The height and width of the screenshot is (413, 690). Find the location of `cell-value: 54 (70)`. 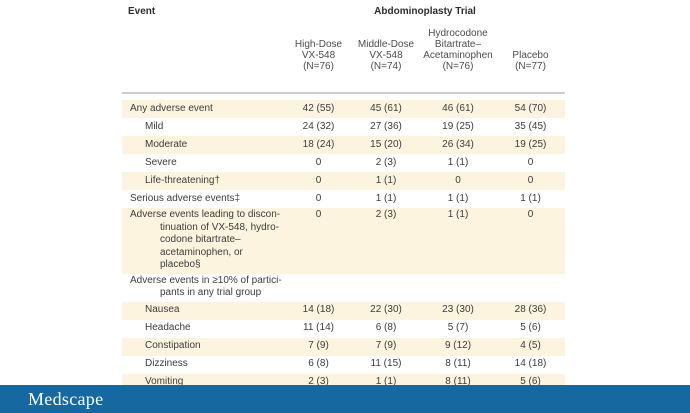

cell-value: 54 (70) is located at coordinates (530, 108).